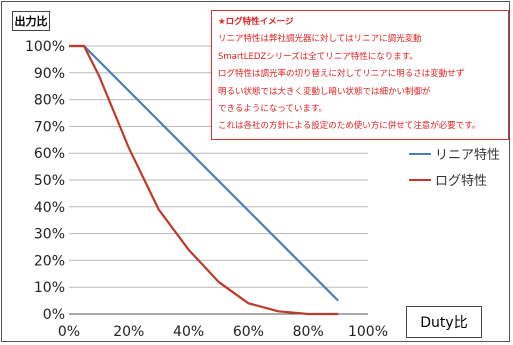  Describe the element at coordinates (461, 181) in the screenshot. I see `legend-label-log: ログ特性` at that location.